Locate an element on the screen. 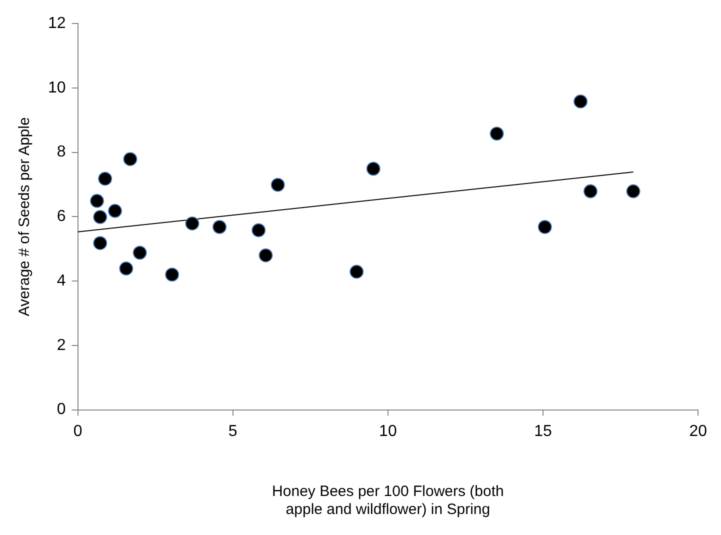 The width and height of the screenshot is (721, 535). y-tick-label: 12 is located at coordinates (57, 23).